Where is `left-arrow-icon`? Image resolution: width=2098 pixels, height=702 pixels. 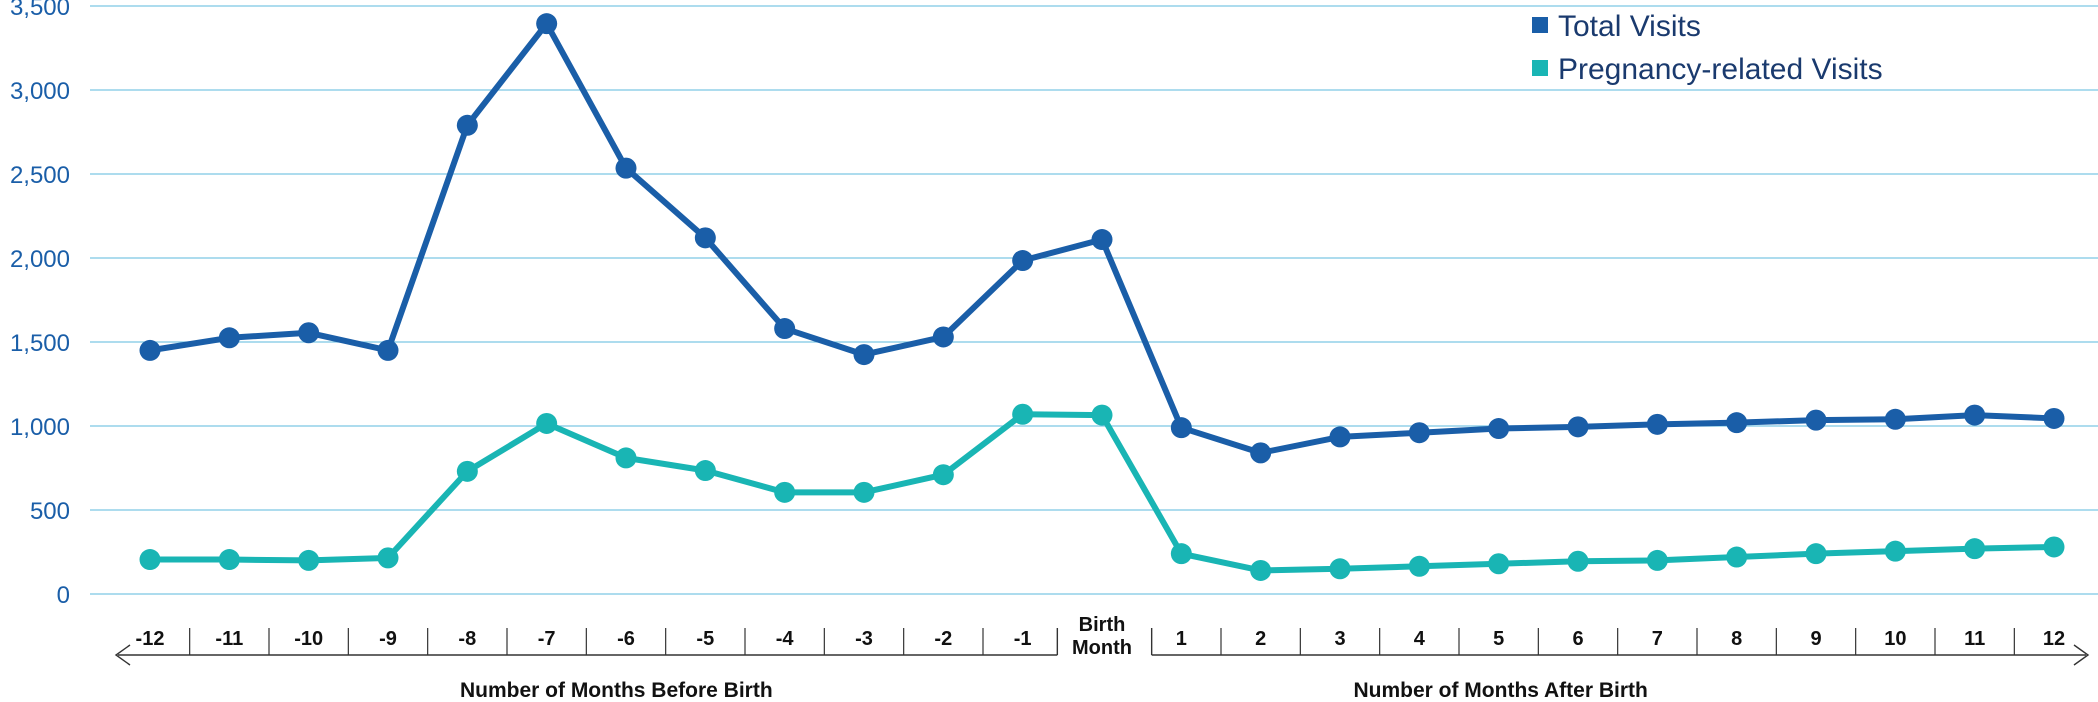
left-arrow-icon is located at coordinates (122, 655).